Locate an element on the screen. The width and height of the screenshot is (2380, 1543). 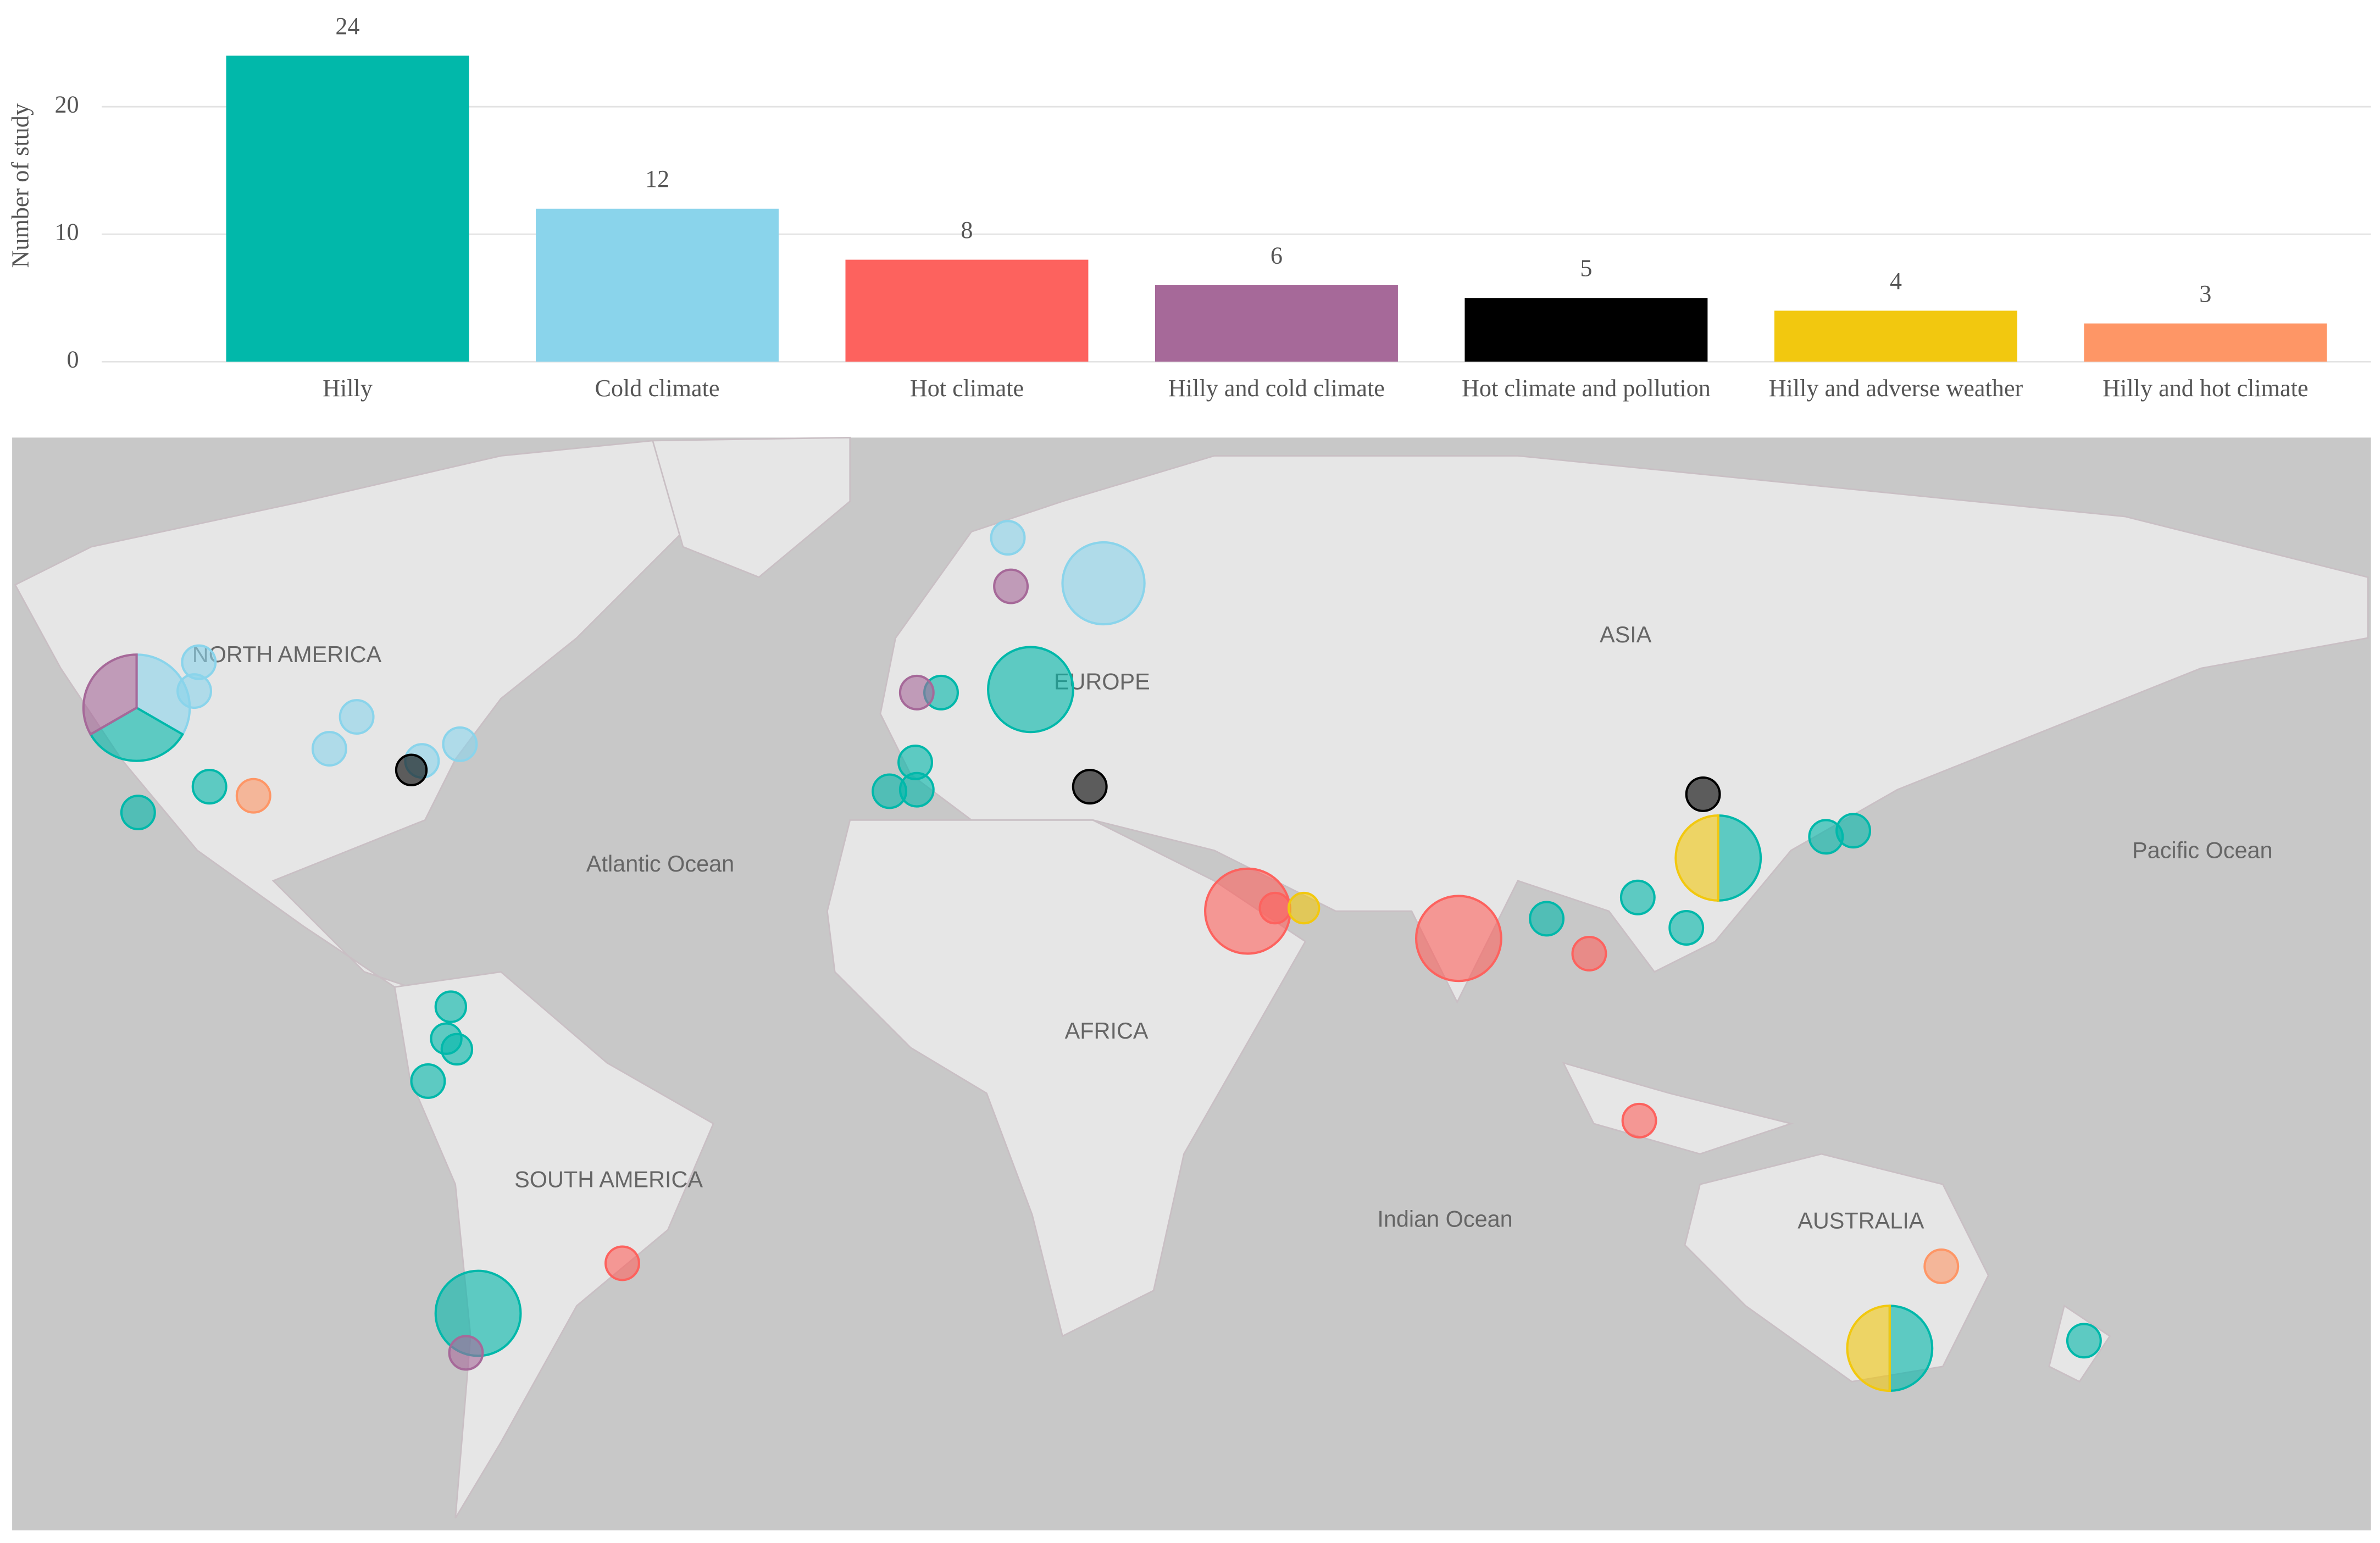
x-tick-label: Hot climate is located at coordinates (967, 388).